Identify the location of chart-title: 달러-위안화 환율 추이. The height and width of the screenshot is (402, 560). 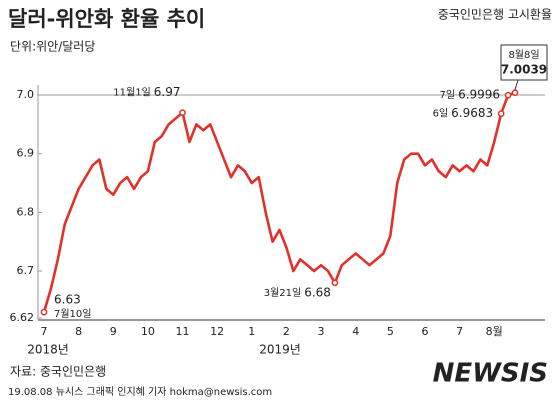
(106, 19).